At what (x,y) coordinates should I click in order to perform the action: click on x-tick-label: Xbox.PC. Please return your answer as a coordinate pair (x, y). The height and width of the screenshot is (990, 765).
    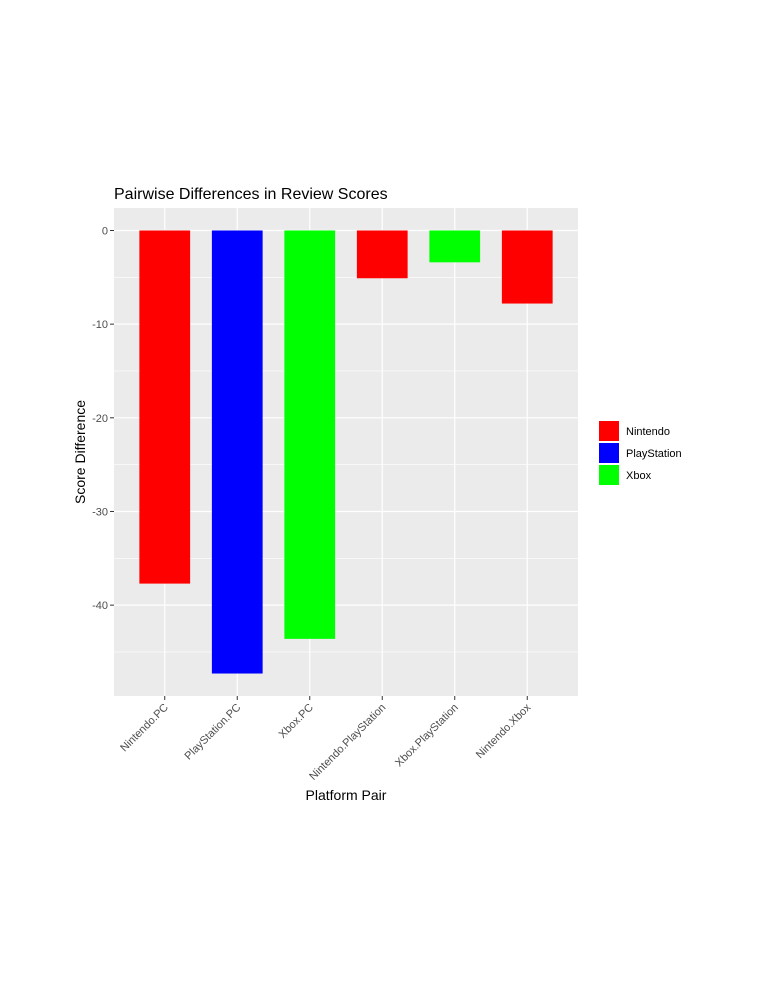
    Looking at the image, I should click on (296, 721).